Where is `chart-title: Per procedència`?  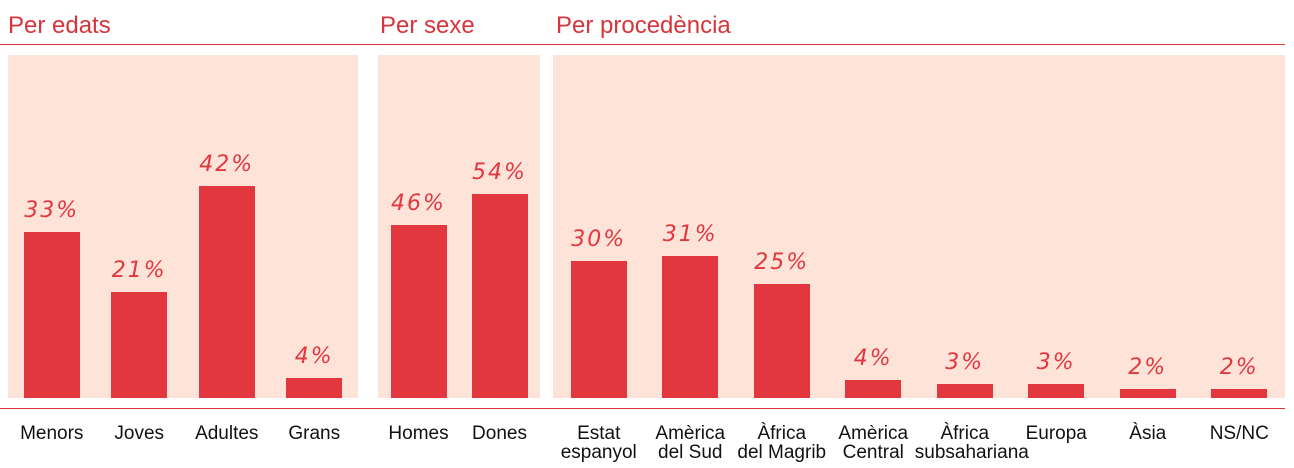
chart-title: Per procedència is located at coordinates (643, 25).